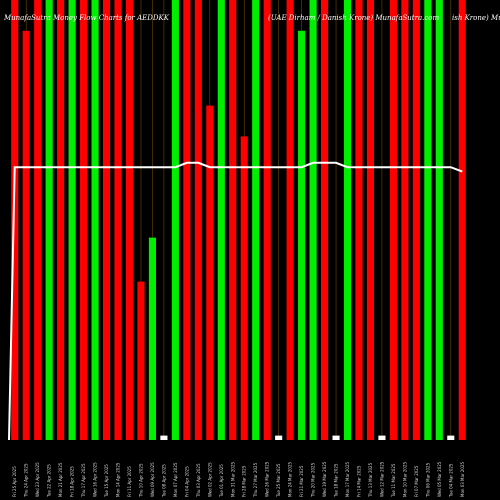 The height and width of the screenshot is (500, 500). Describe the element at coordinates (301, 481) in the screenshot. I see `x-tick-label: Fri 21 Mar 2025` at that location.